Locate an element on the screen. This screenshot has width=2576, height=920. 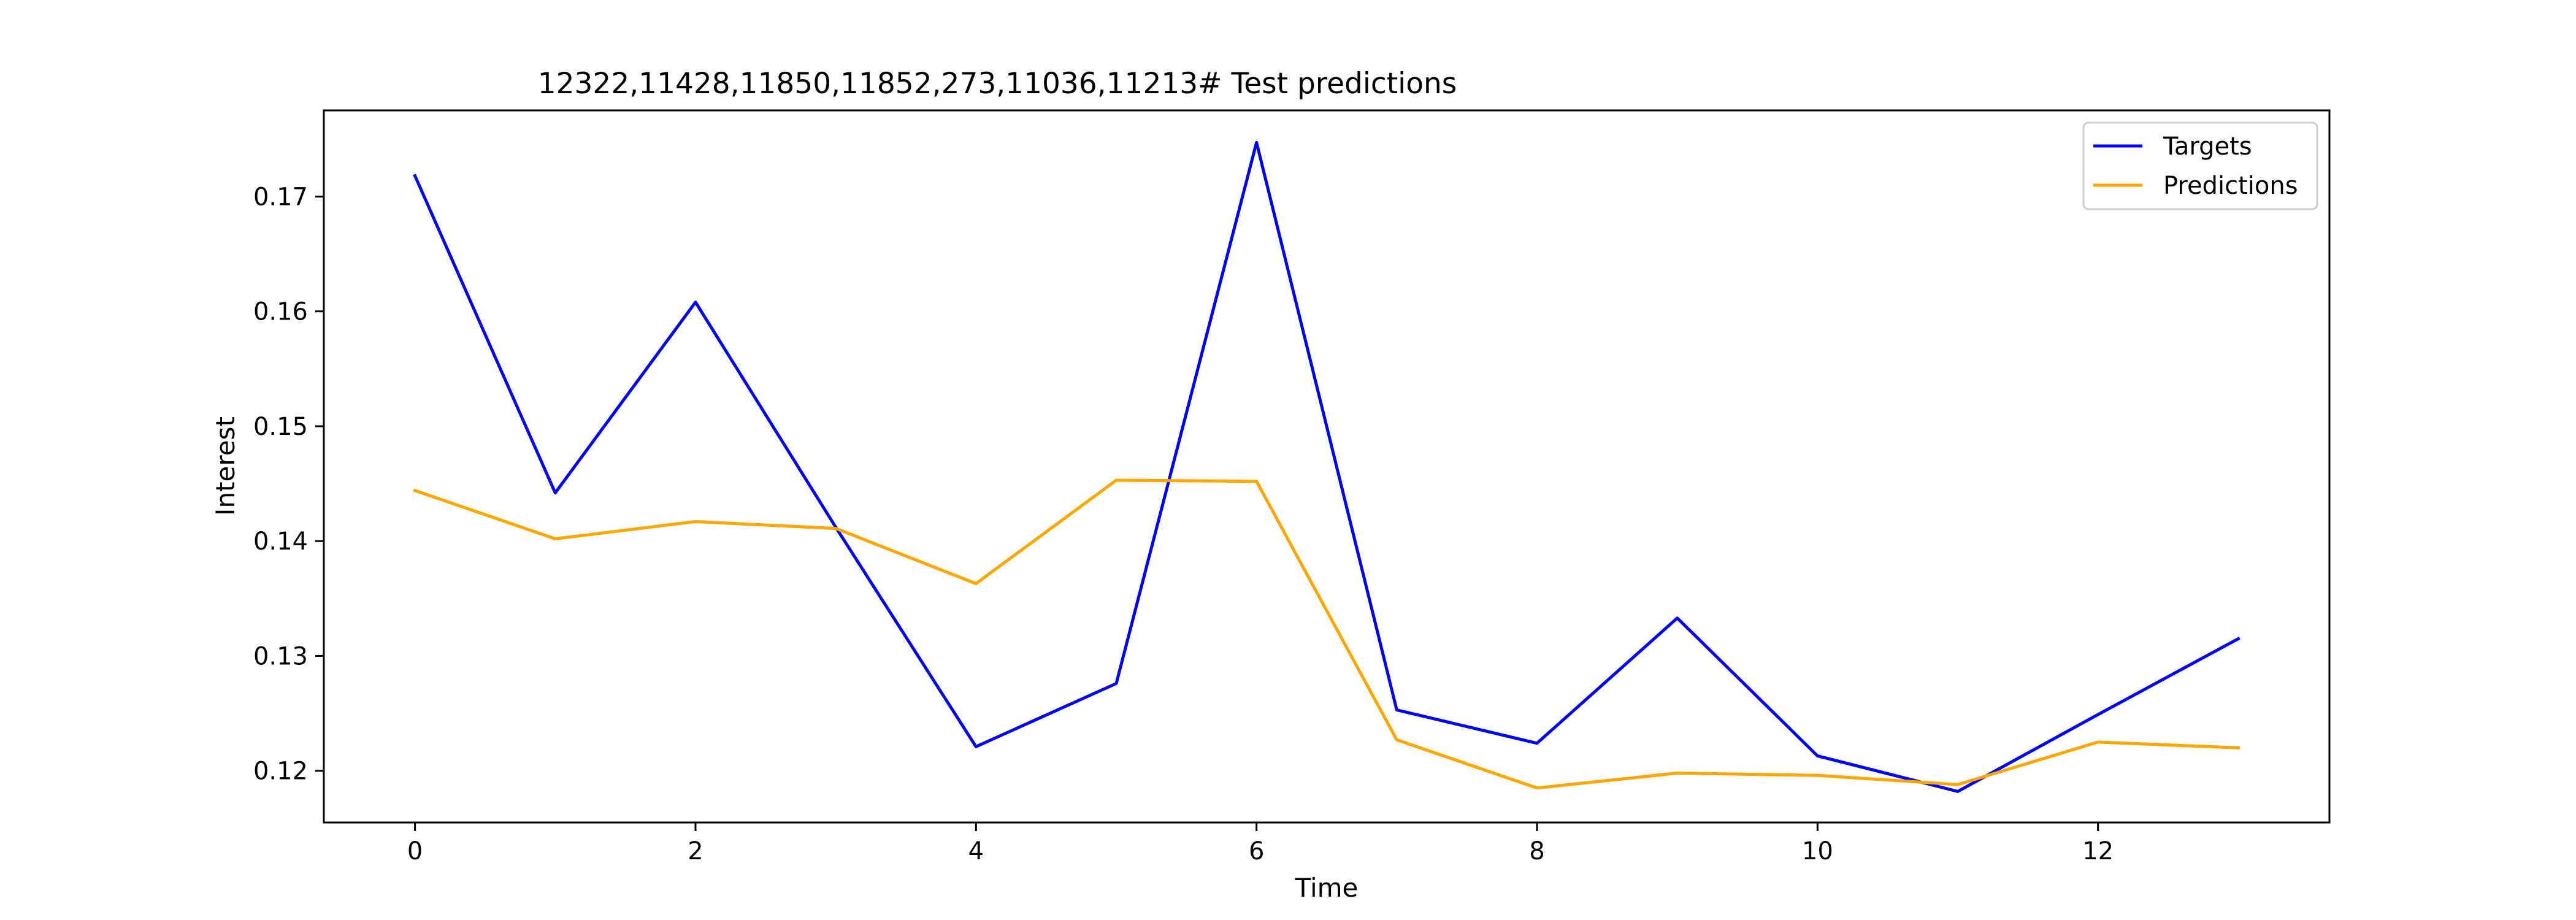
x-axis: 0 2 4 6 8 10 12 is located at coordinates (1260, 843).